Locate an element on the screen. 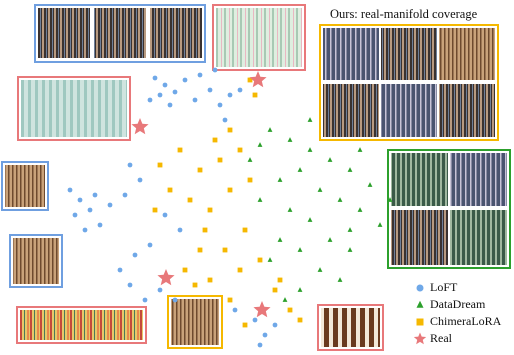 The height and width of the screenshot is (355, 514). legend-label: Real is located at coordinates (441, 338).